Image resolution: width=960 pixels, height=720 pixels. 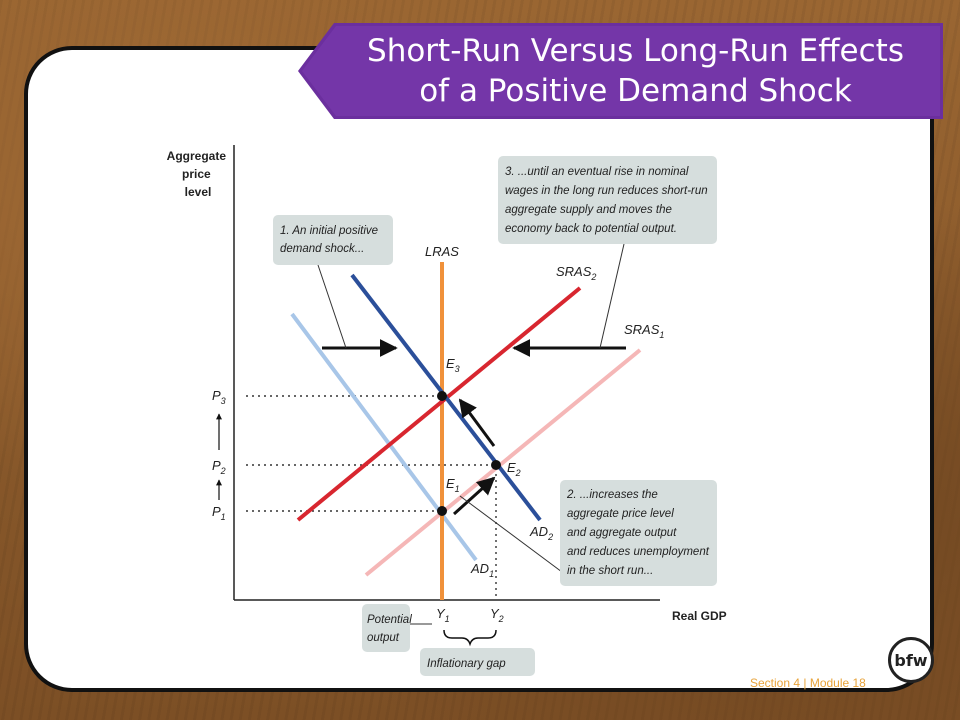 What do you see at coordinates (457, 489) in the screenshot?
I see `e1-label-sub: 1` at bounding box center [457, 489].